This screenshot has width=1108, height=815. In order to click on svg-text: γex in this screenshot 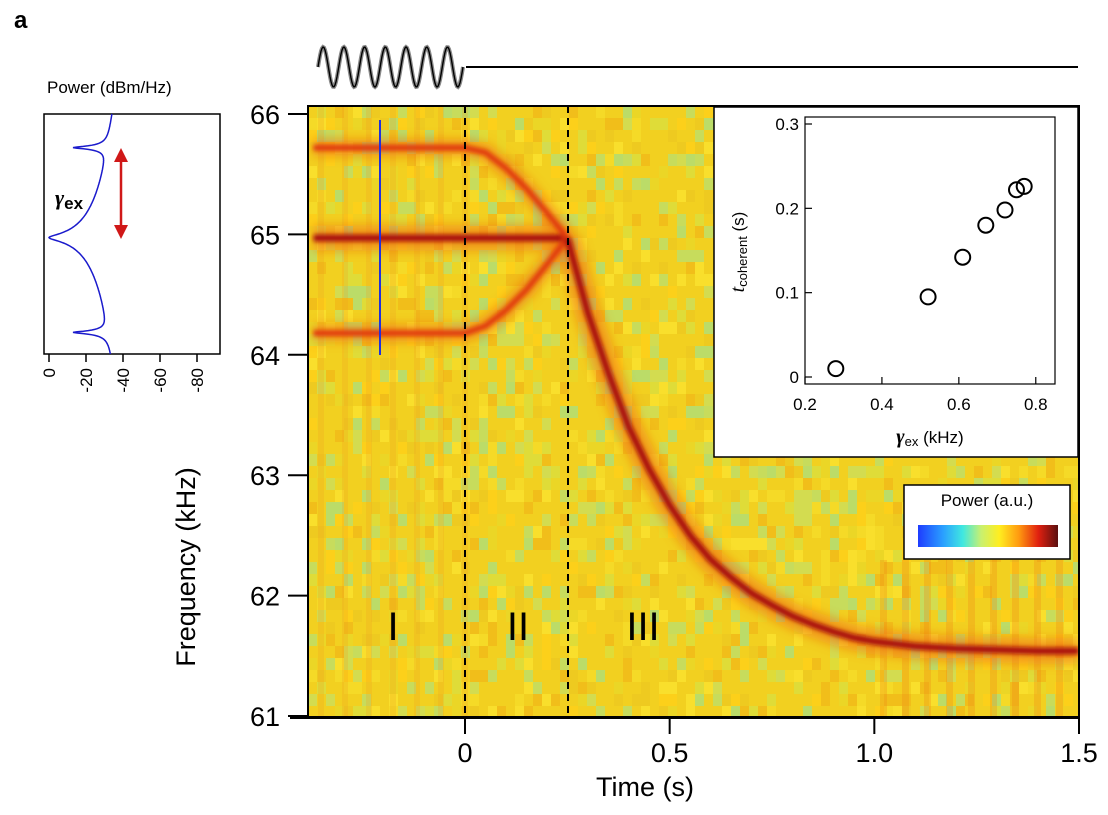, I will do `click(69, 199)`.